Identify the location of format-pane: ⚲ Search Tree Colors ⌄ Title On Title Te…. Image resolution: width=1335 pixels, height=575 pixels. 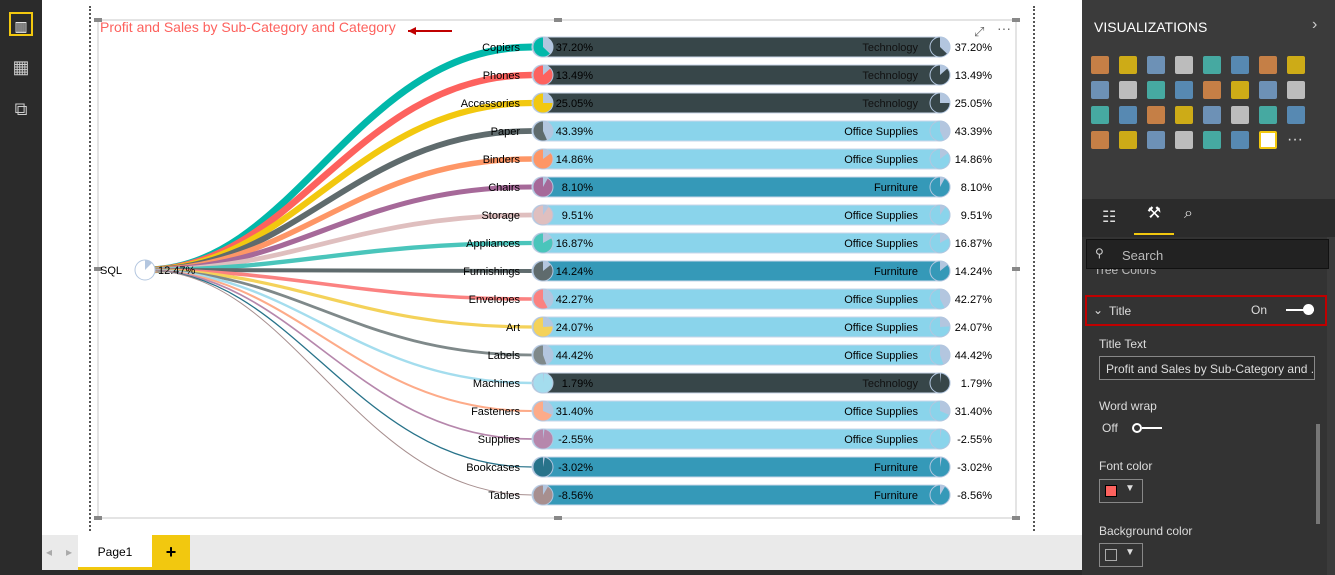
(1205, 406).